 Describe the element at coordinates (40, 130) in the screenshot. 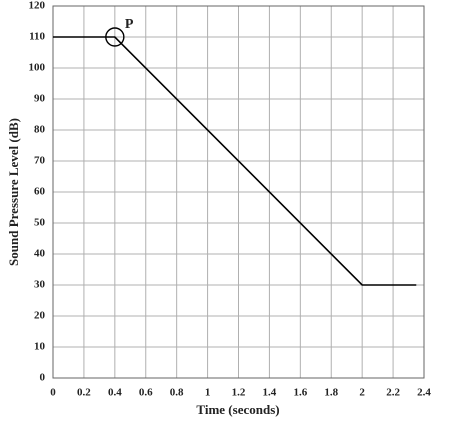

I see `y-tick-label: 80` at that location.